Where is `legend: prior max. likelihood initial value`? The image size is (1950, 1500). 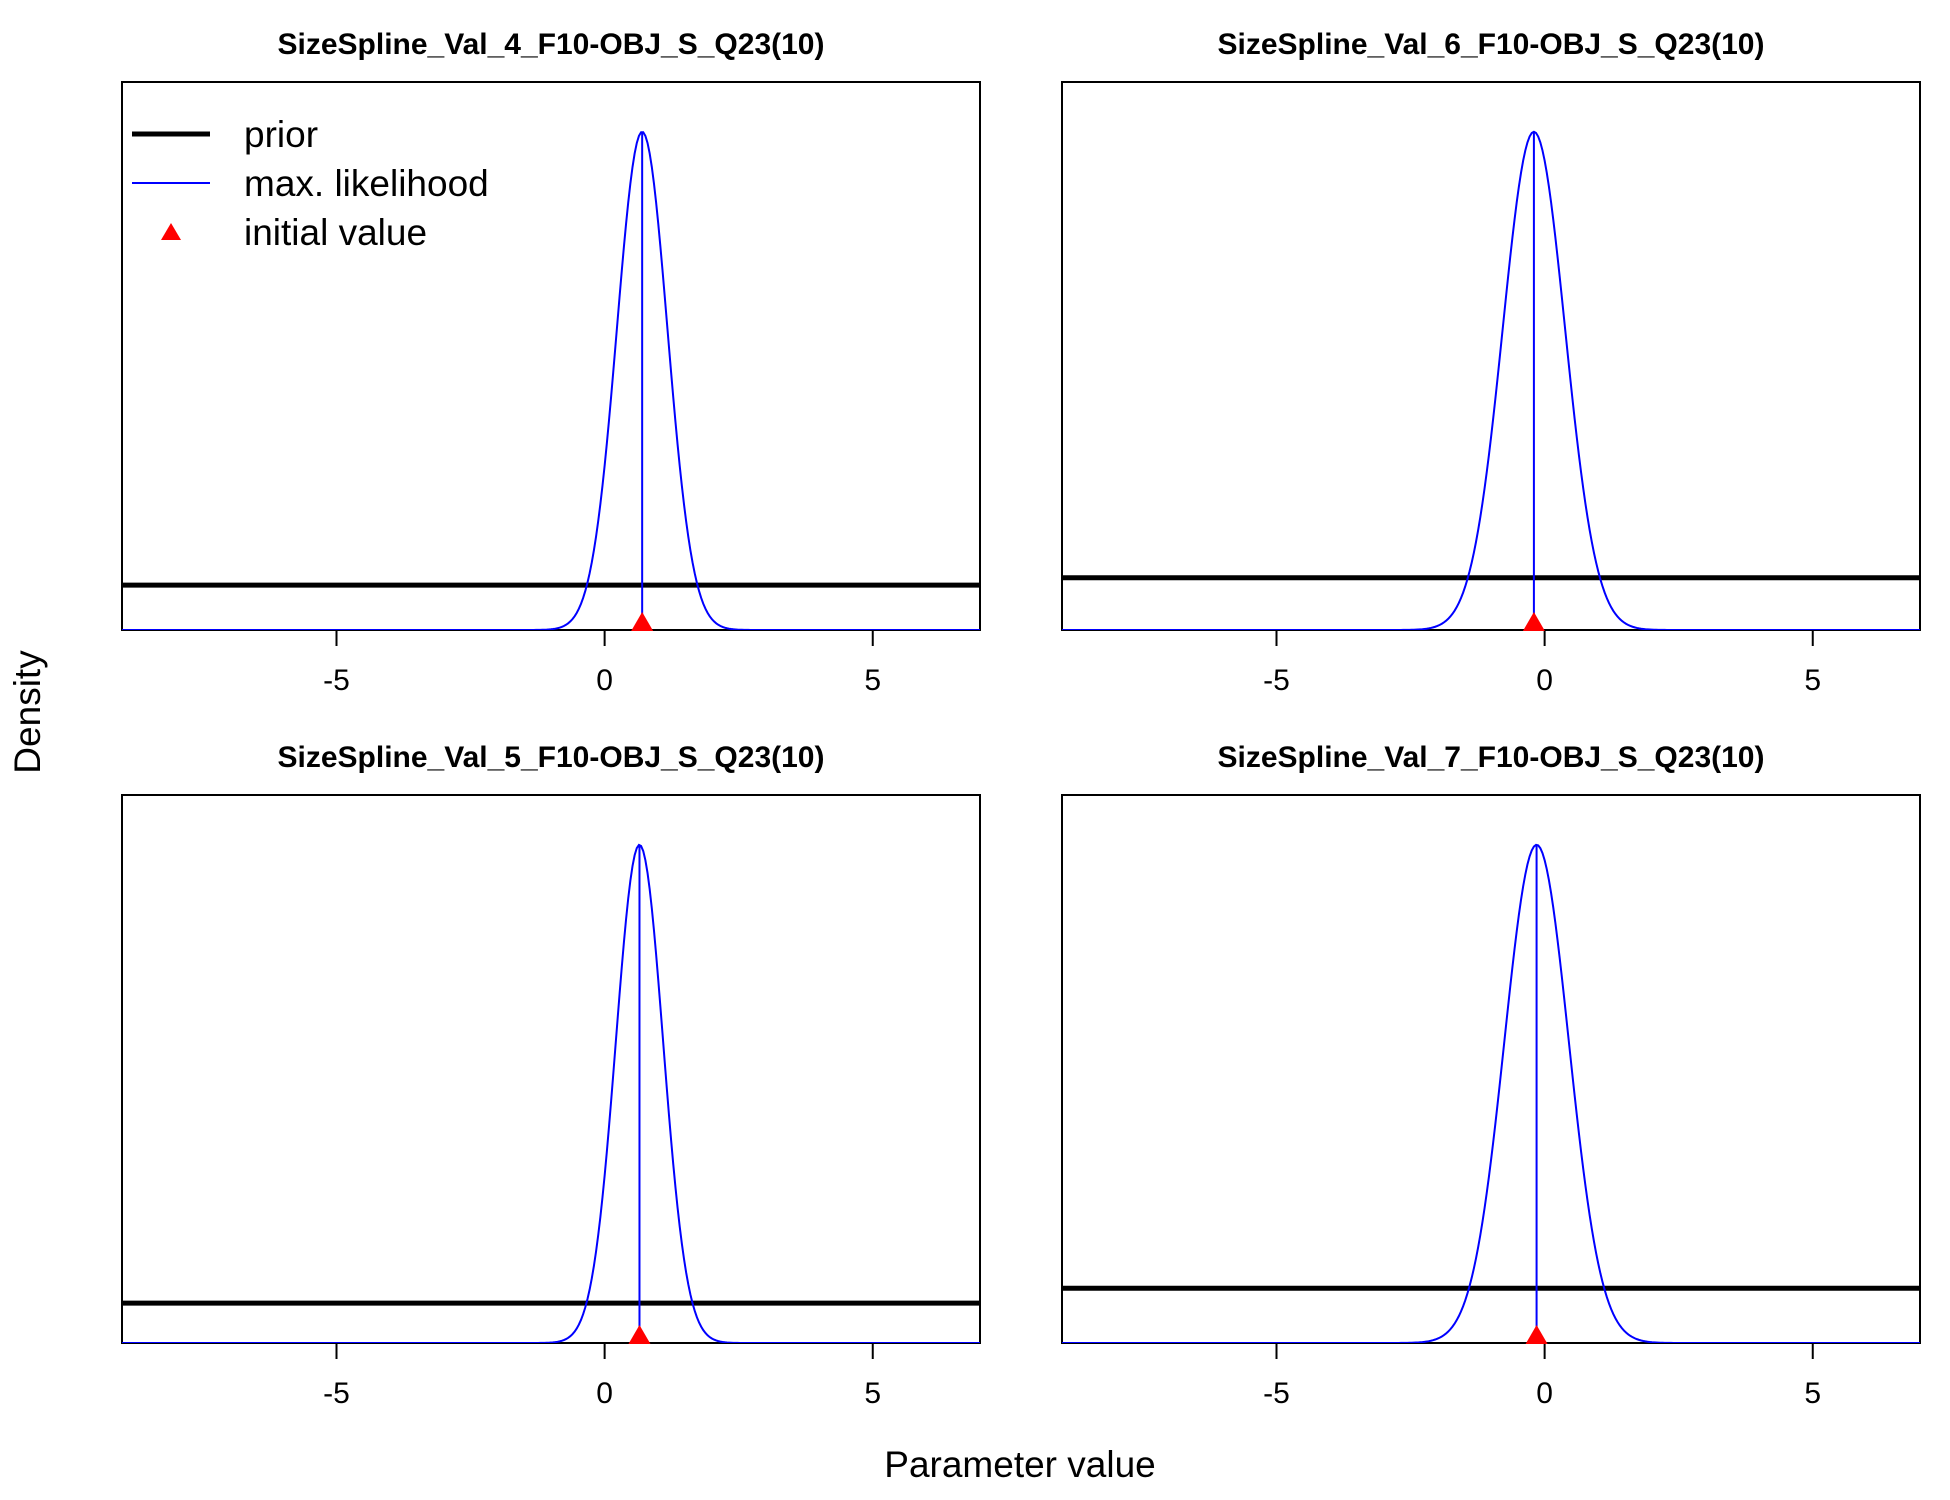
legend: prior max. likelihood initial value is located at coordinates (310, 183).